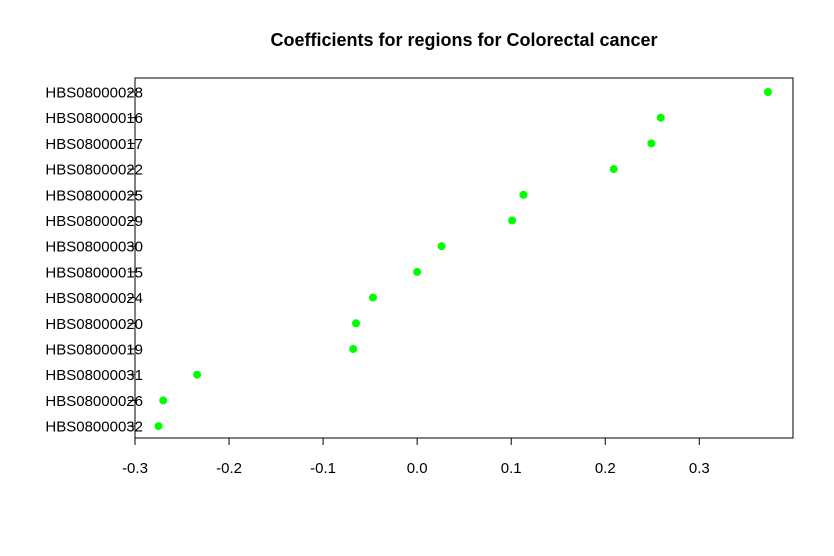 This screenshot has height=556, width=834. Describe the element at coordinates (94, 350) in the screenshot. I see `y-tick-label: HBS08000019` at that location.